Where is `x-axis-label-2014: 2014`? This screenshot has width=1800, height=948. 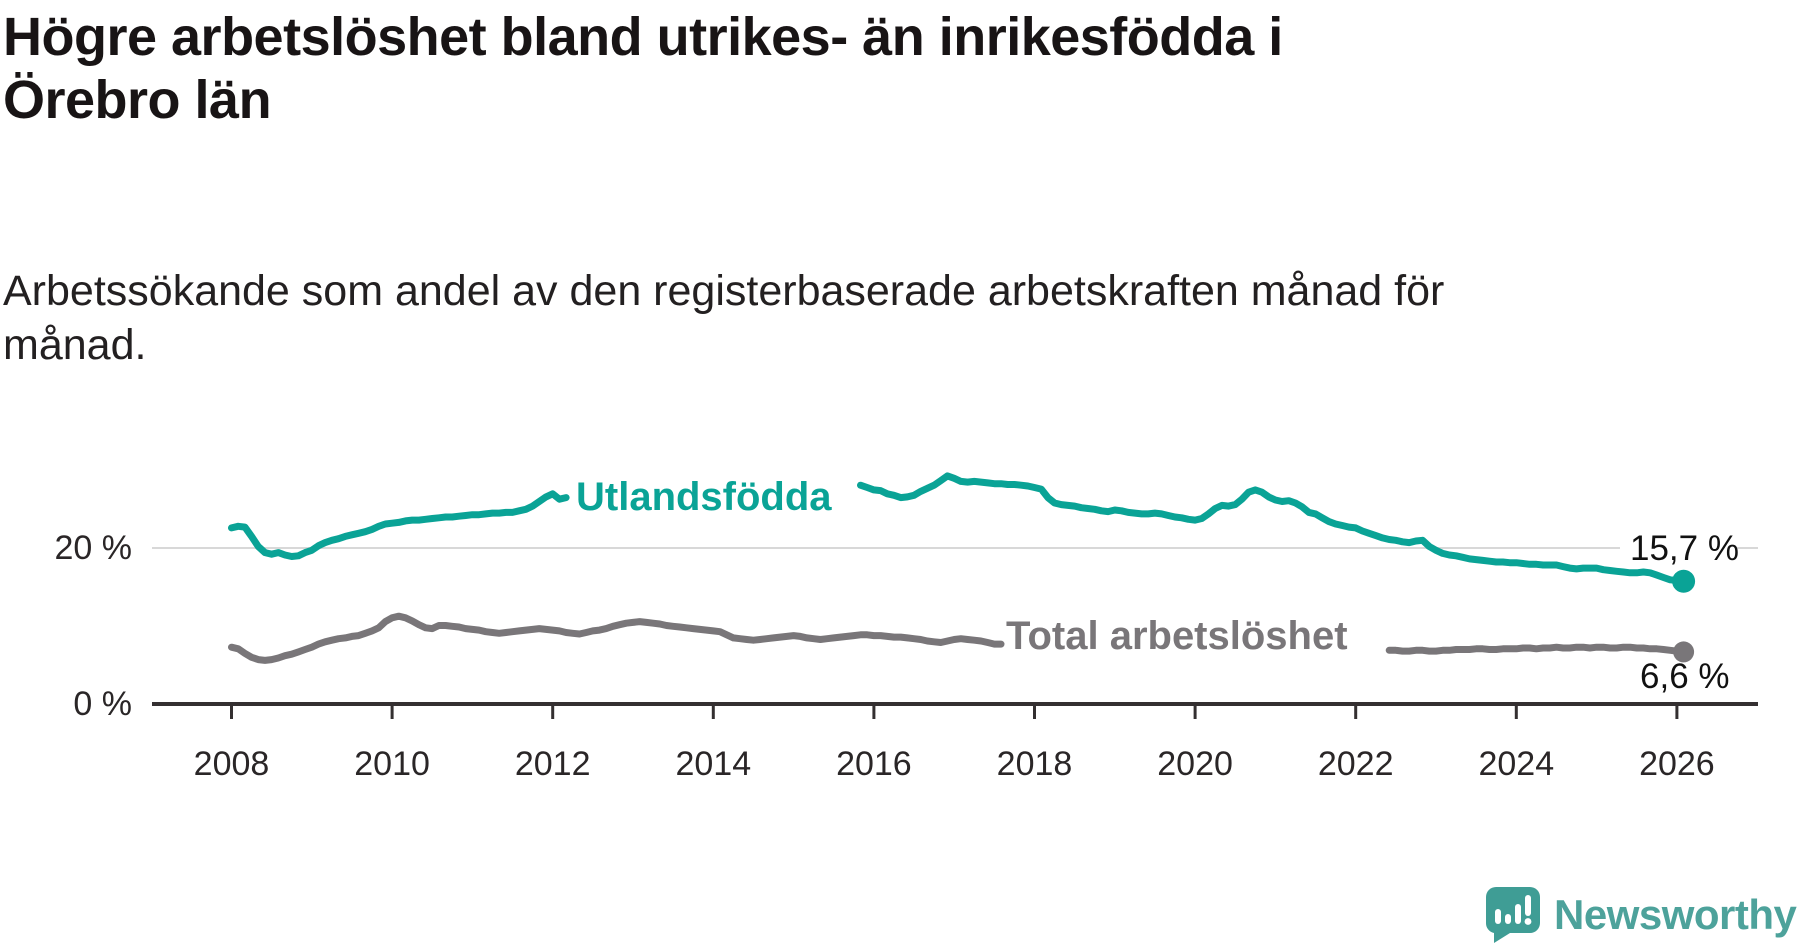 x-axis-label-2014: 2014 is located at coordinates (713, 764).